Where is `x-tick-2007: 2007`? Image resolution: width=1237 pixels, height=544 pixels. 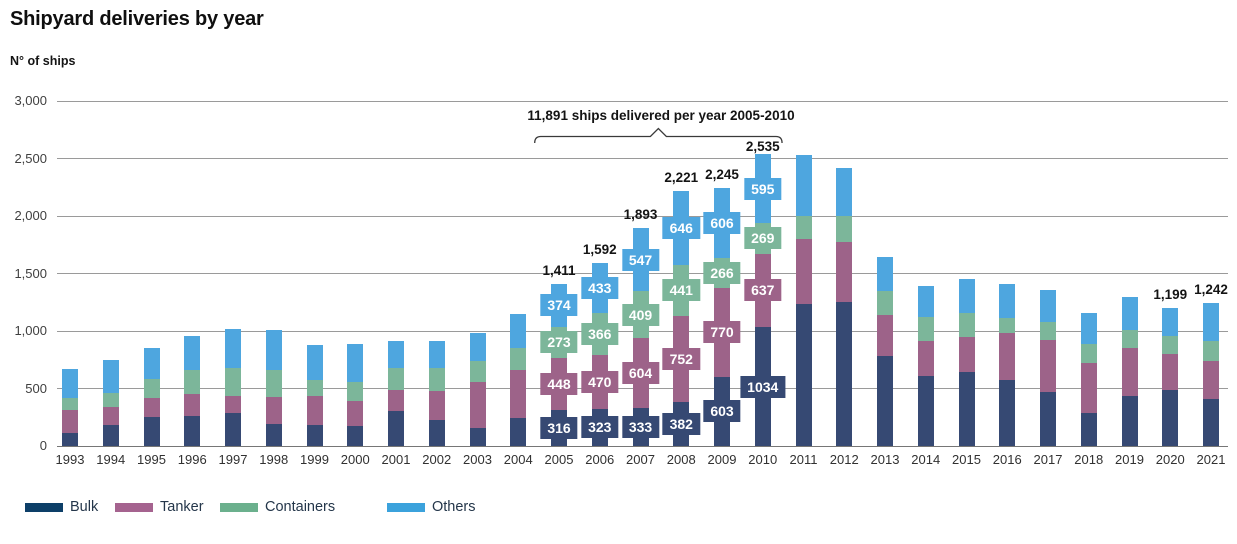
x-tick-2007: 2007 is located at coordinates (640, 459).